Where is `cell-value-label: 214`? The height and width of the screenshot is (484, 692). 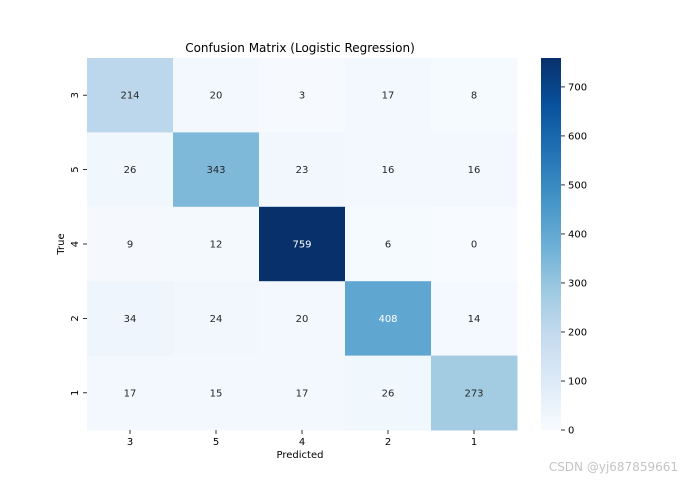
cell-value-label: 214 is located at coordinates (129, 96).